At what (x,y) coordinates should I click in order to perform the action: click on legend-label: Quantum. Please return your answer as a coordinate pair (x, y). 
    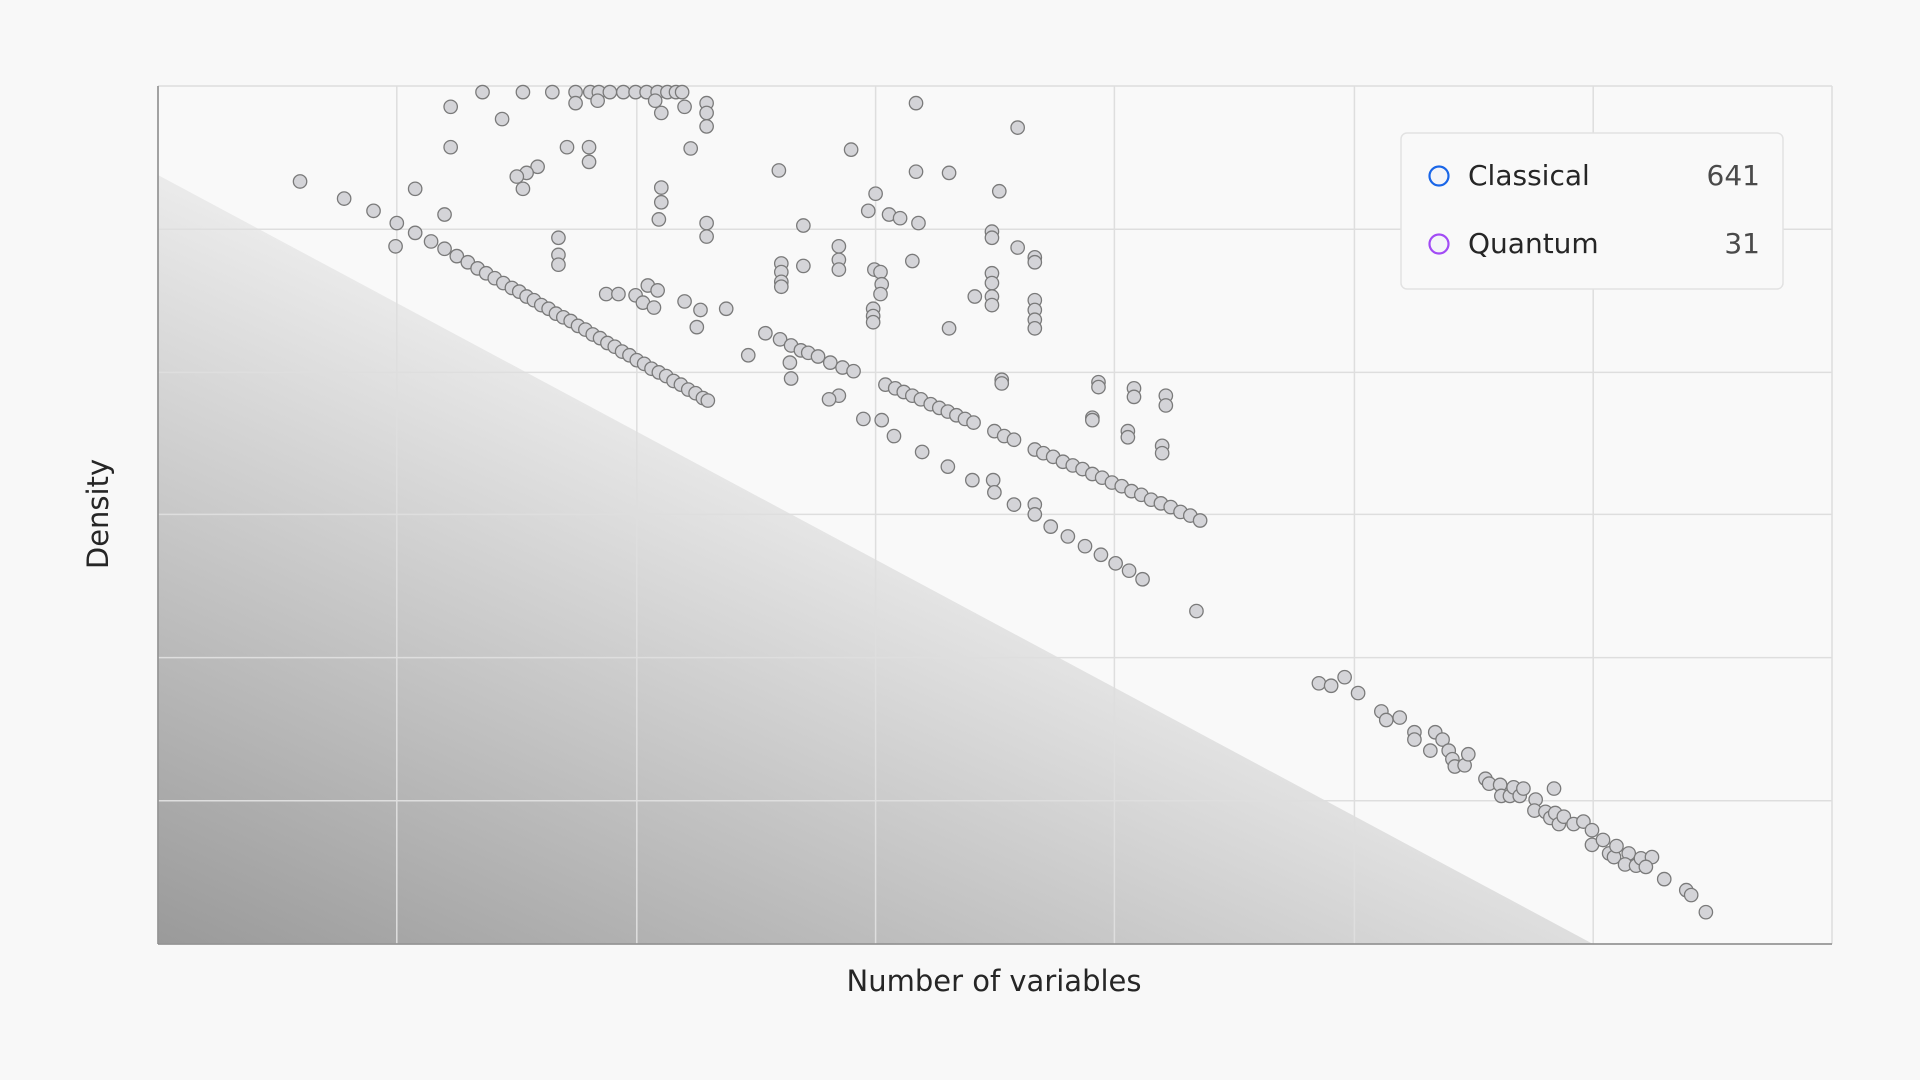
    Looking at the image, I should click on (1533, 243).